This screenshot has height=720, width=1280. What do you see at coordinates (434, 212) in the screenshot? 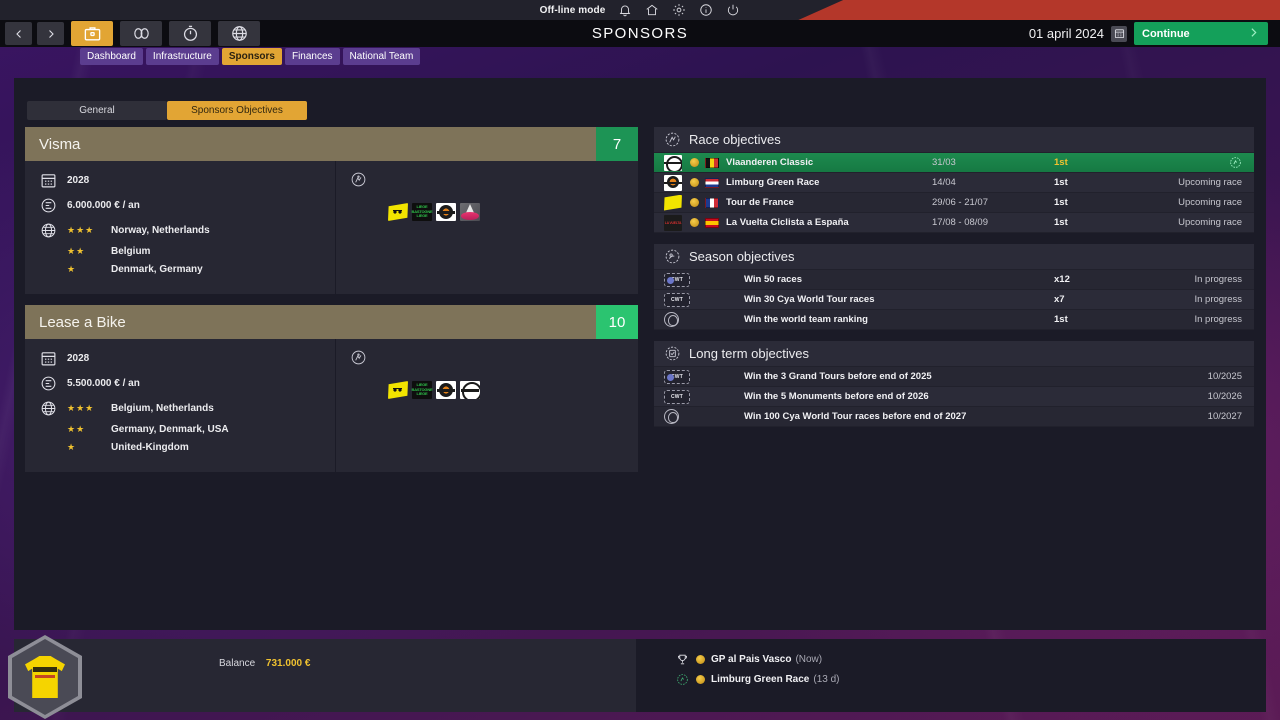
I see `preferred-race-logos: LIEGE BASTOGNE LIEGE` at bounding box center [434, 212].